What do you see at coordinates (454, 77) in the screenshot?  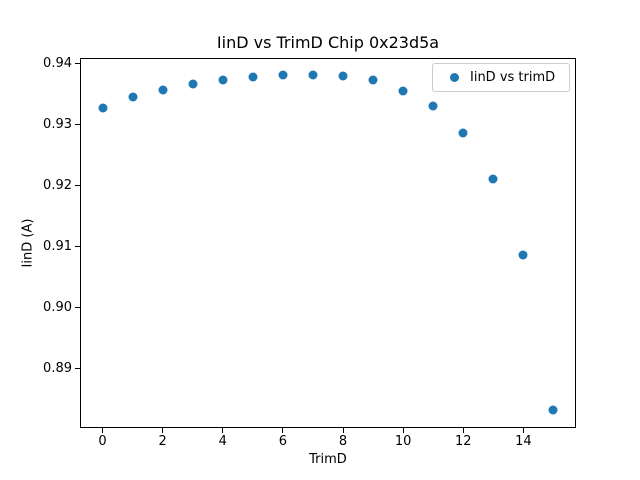 I see `legend-marker-dot` at bounding box center [454, 77].